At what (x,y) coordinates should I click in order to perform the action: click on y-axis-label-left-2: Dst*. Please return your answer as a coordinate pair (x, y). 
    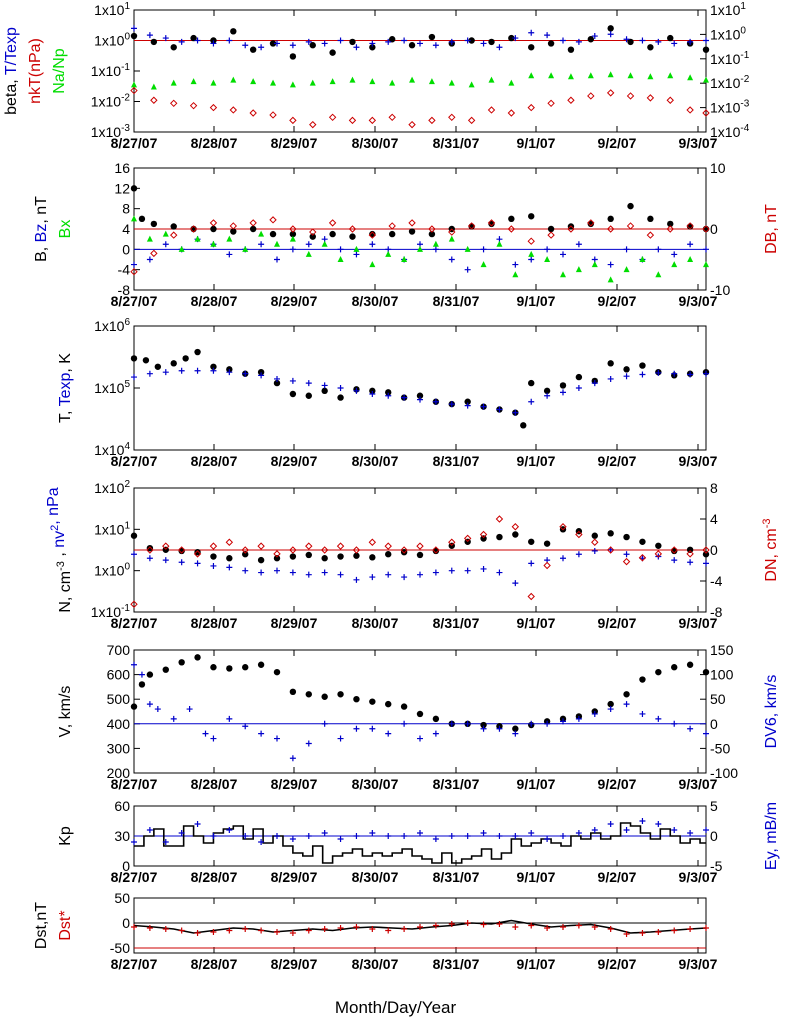
    Looking at the image, I should click on (65, 925).